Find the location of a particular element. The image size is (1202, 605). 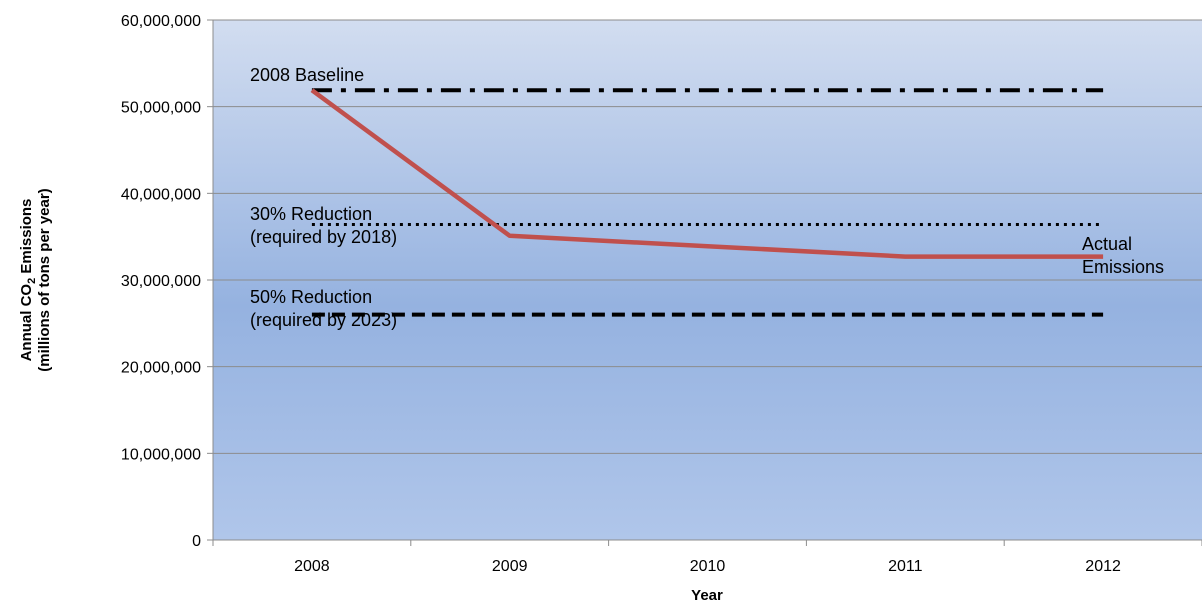

annotation-line: Actual is located at coordinates (1107, 244).